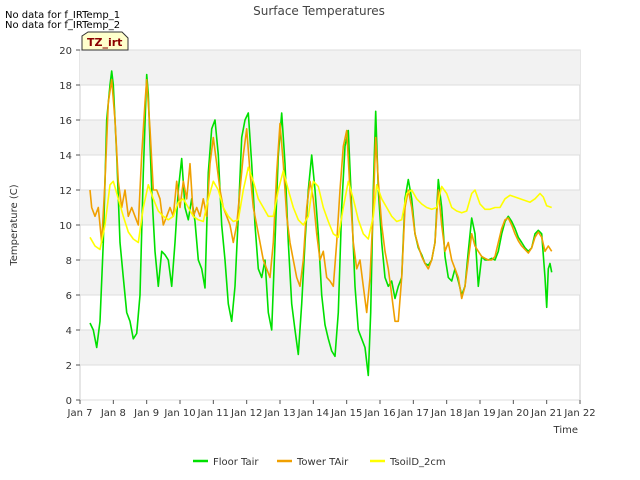 The image size is (640, 480). I want to click on x-tick-label: Jan 10, so click(179, 413).